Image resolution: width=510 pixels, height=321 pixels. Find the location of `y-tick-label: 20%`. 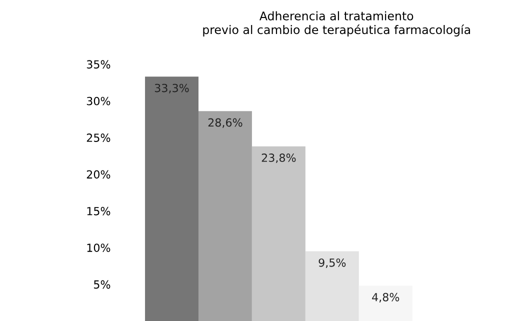

y-tick-label: 20% is located at coordinates (98, 174).